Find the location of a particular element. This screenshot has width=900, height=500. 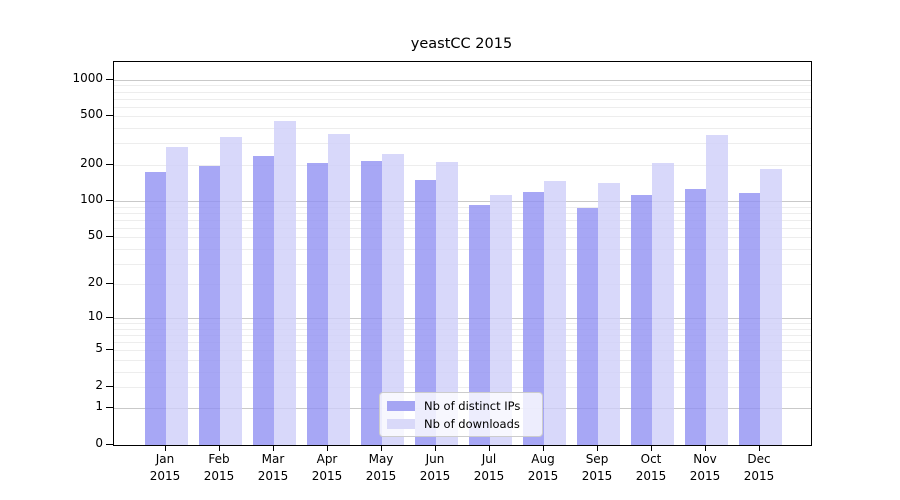

month-label: Feb is located at coordinates (219, 459).